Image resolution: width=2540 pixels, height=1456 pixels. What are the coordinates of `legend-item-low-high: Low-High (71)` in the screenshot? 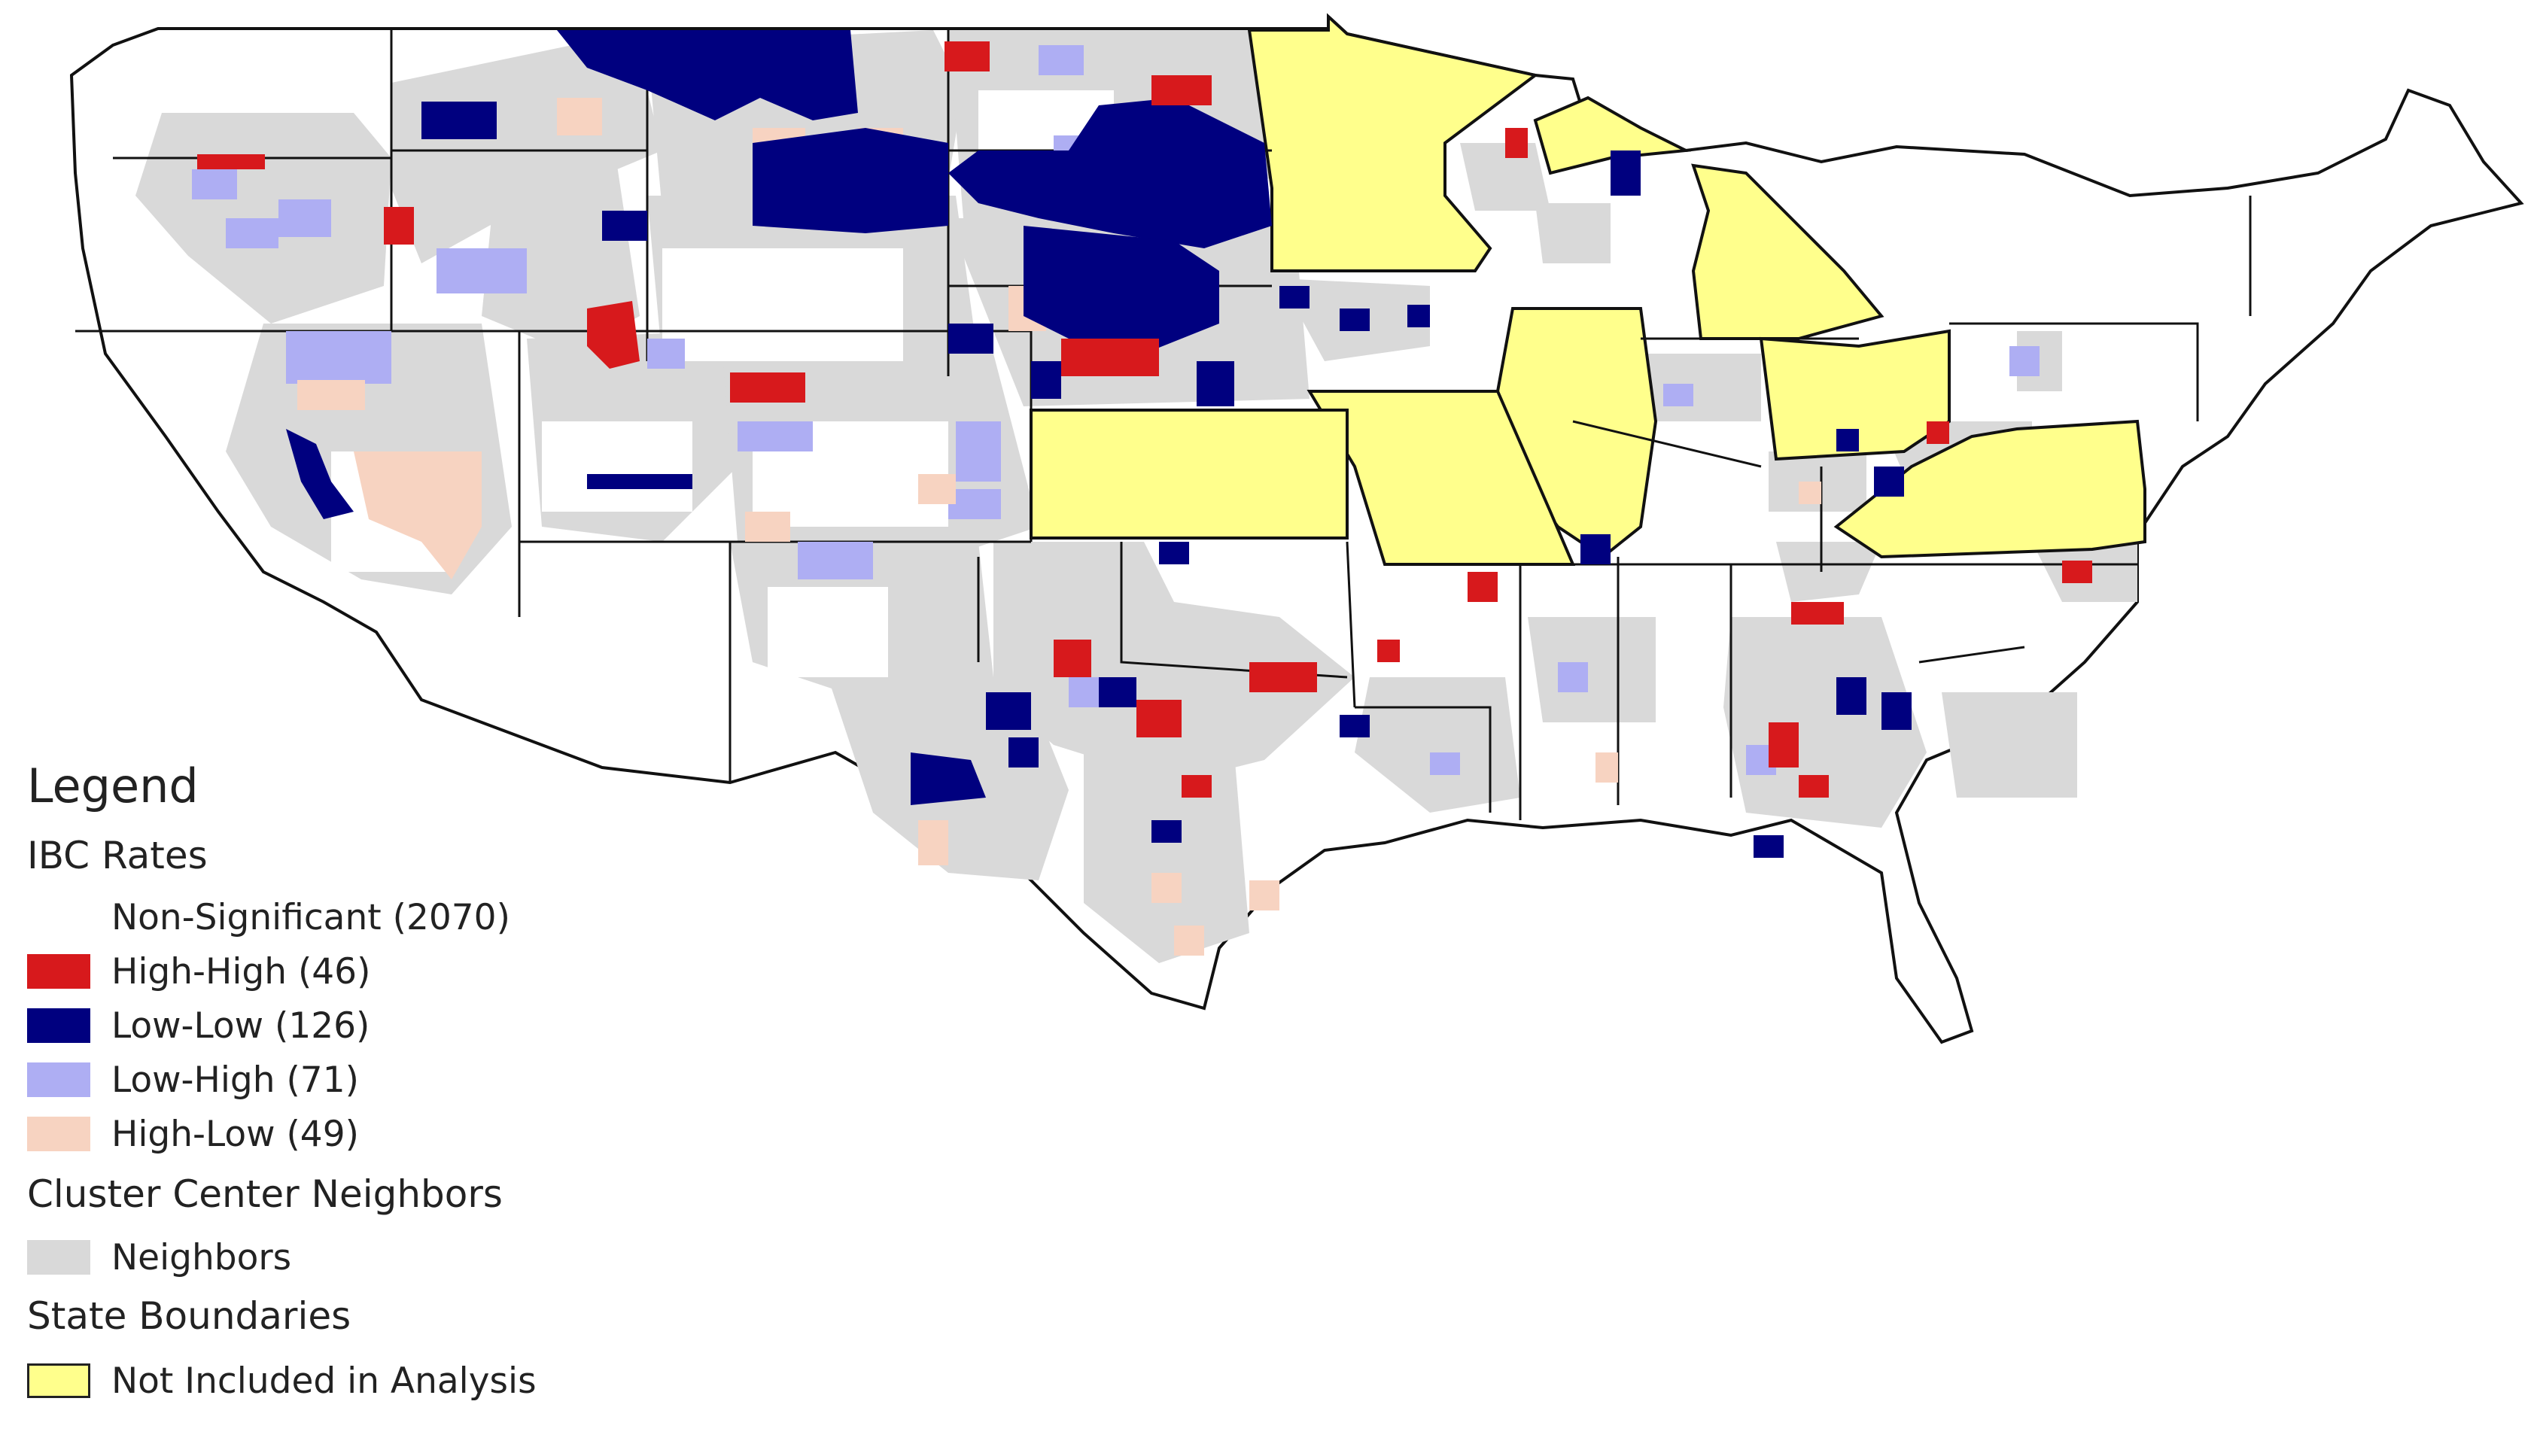 It's located at (298, 1082).